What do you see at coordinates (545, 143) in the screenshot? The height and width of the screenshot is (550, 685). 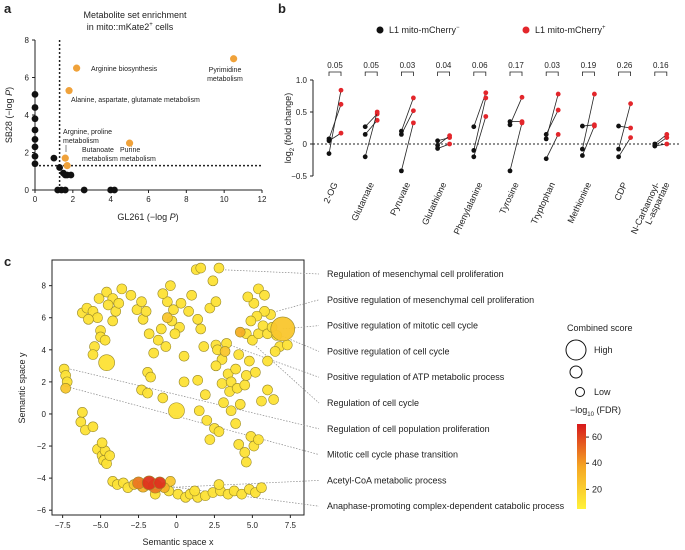 I see `b-group-tryptophan: 0.03 Tryptophan` at bounding box center [545, 143].